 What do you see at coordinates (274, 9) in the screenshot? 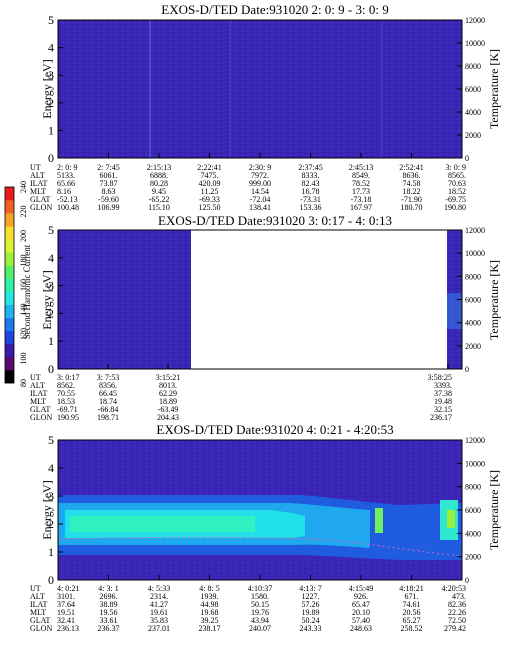
I see `panel-1-title: EXOS-D/TED Date:931020 2: 0: 9 - 3: 0: 9` at bounding box center [274, 9].